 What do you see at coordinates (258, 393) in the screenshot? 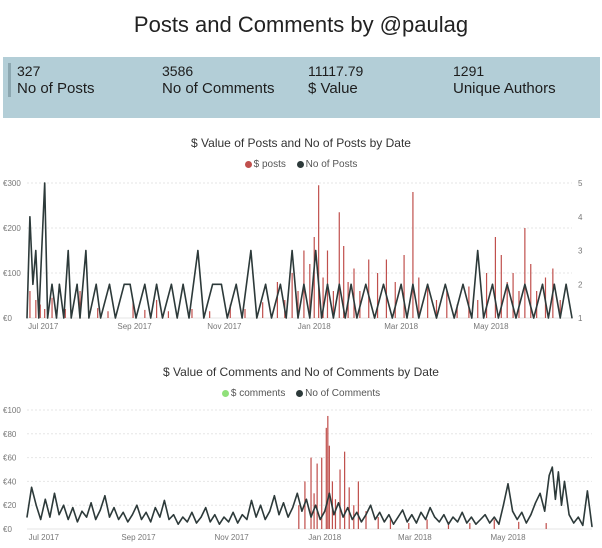
I see `legend-label: $ comments` at bounding box center [258, 393].